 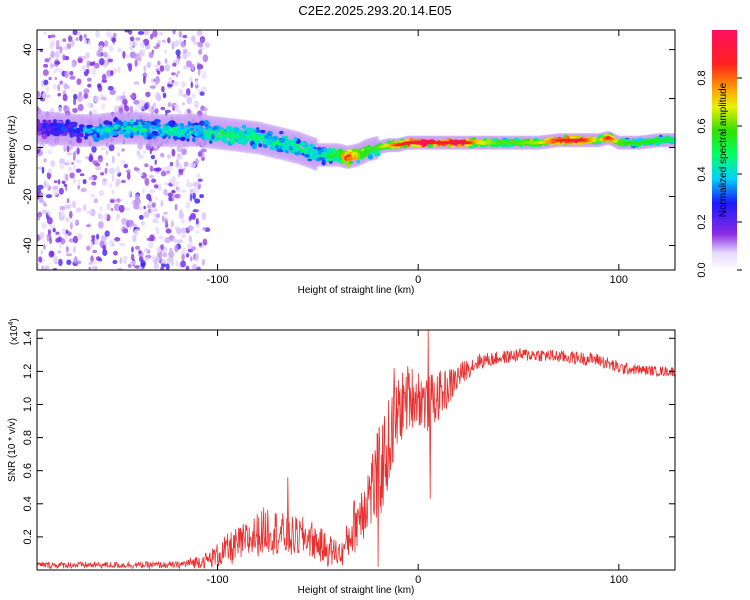 What do you see at coordinates (218, 280) in the screenshot?
I see `spectrogram-xtick-label: -100` at bounding box center [218, 280].